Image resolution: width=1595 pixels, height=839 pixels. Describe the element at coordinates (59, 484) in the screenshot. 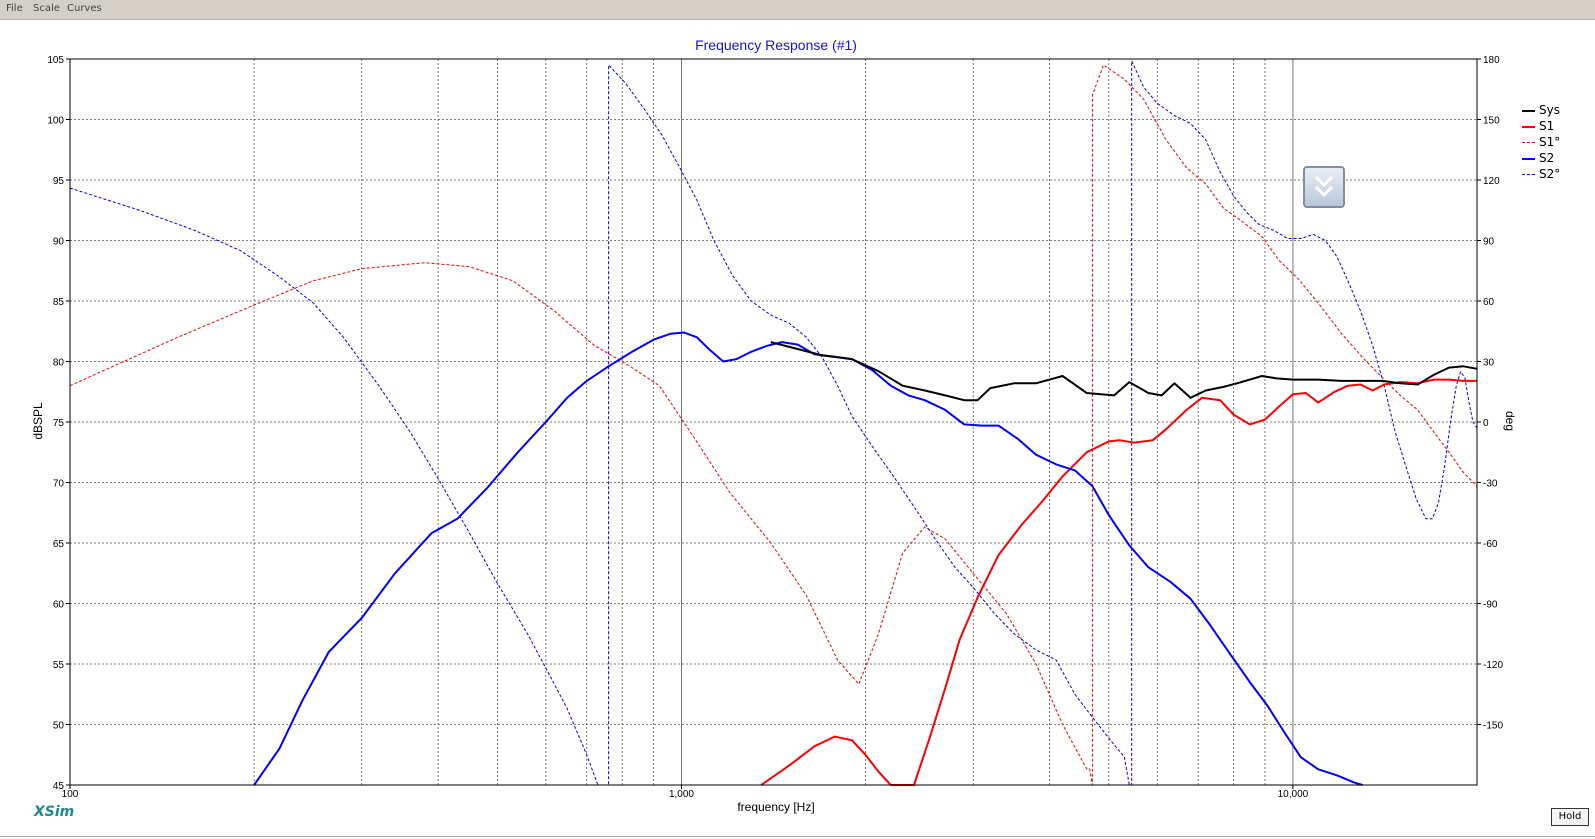

I see `y-tick-label: 70` at that location.